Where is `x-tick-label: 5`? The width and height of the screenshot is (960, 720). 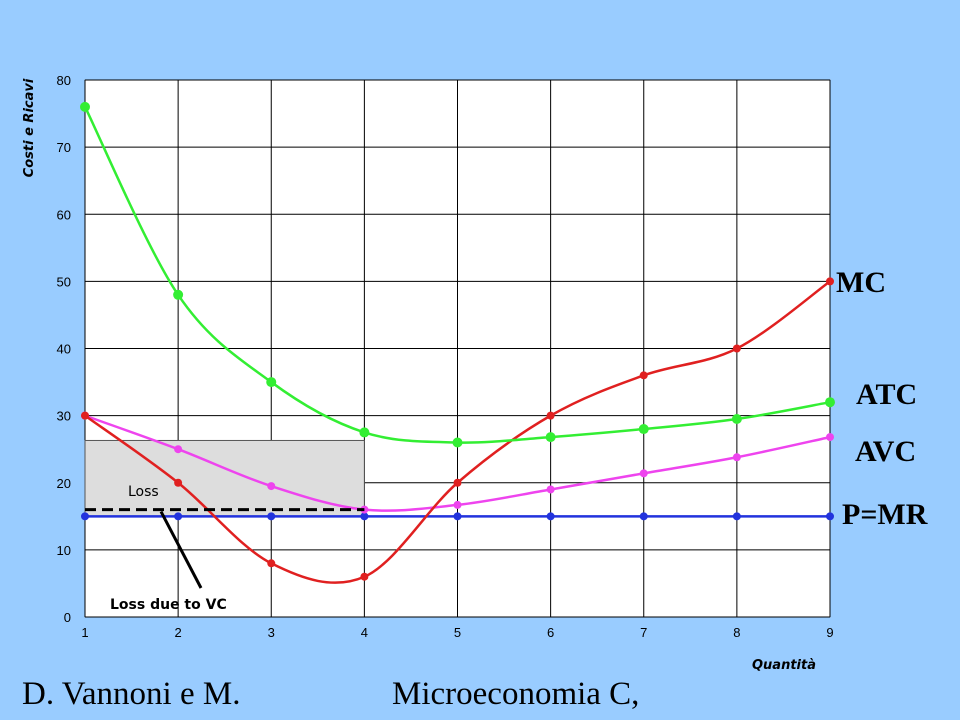 x-tick-label: 5 is located at coordinates (457, 632).